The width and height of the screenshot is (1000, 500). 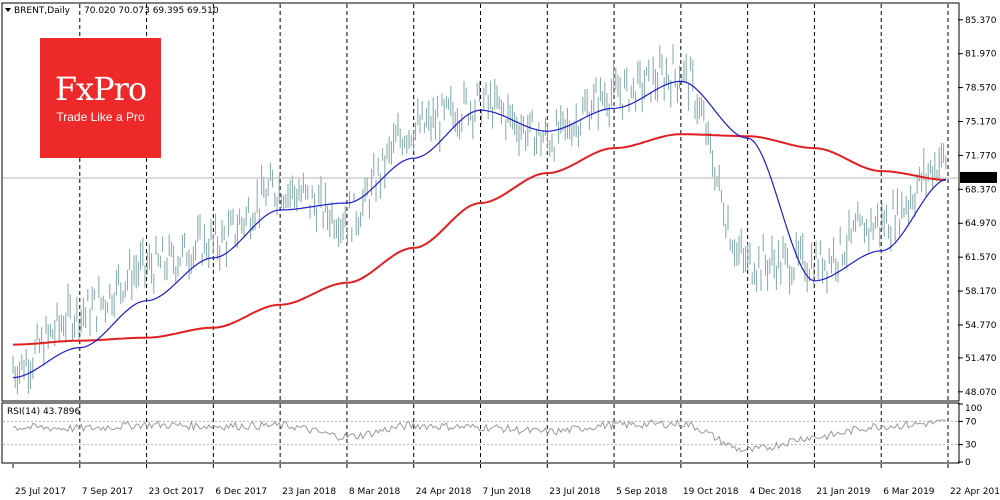 I want to click on price-tick-label: 54.770, so click(x=981, y=326).